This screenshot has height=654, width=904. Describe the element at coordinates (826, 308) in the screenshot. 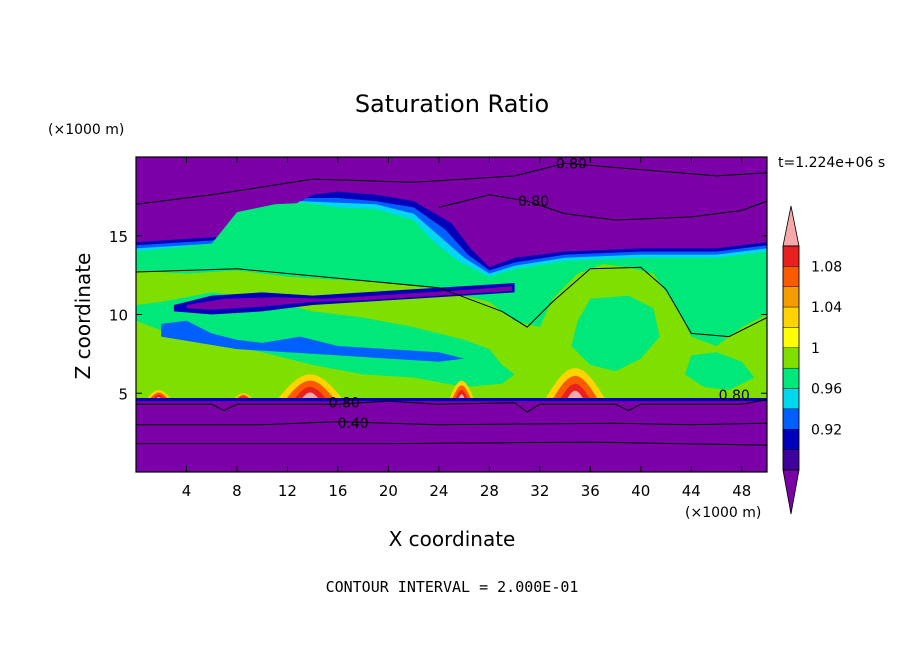

I see `colorbar-label: 1.04` at that location.